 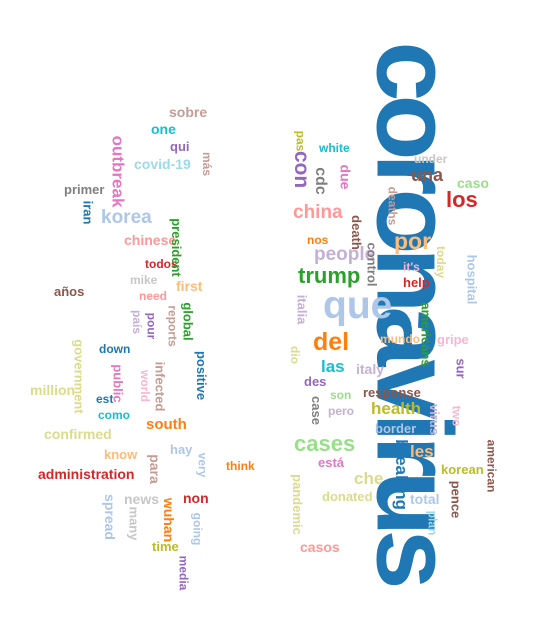 I want to click on word-trump: trump, so click(x=329, y=275).